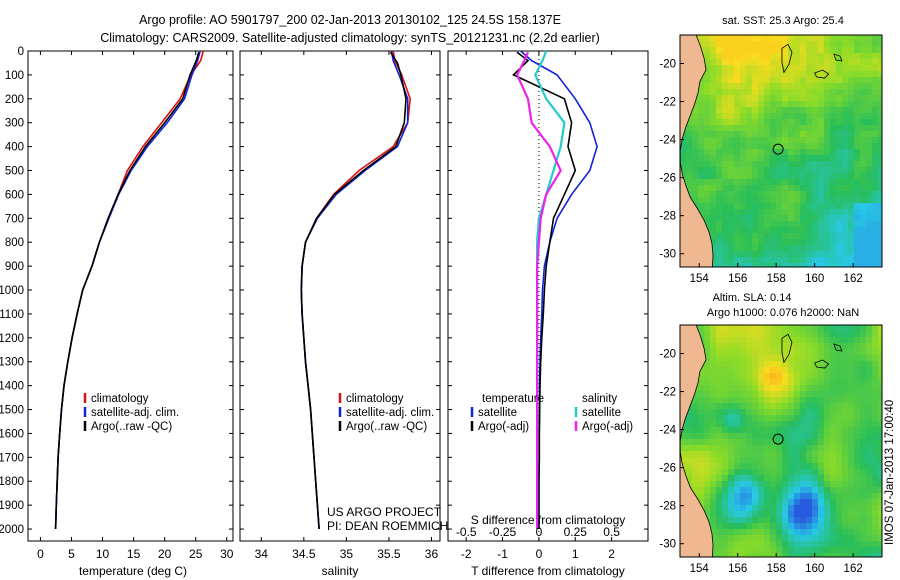 Image resolution: width=900 pixels, height=580 pixels. Describe the element at coordinates (14, 172) in the screenshot. I see `depth-tick-label: 500` at that location.